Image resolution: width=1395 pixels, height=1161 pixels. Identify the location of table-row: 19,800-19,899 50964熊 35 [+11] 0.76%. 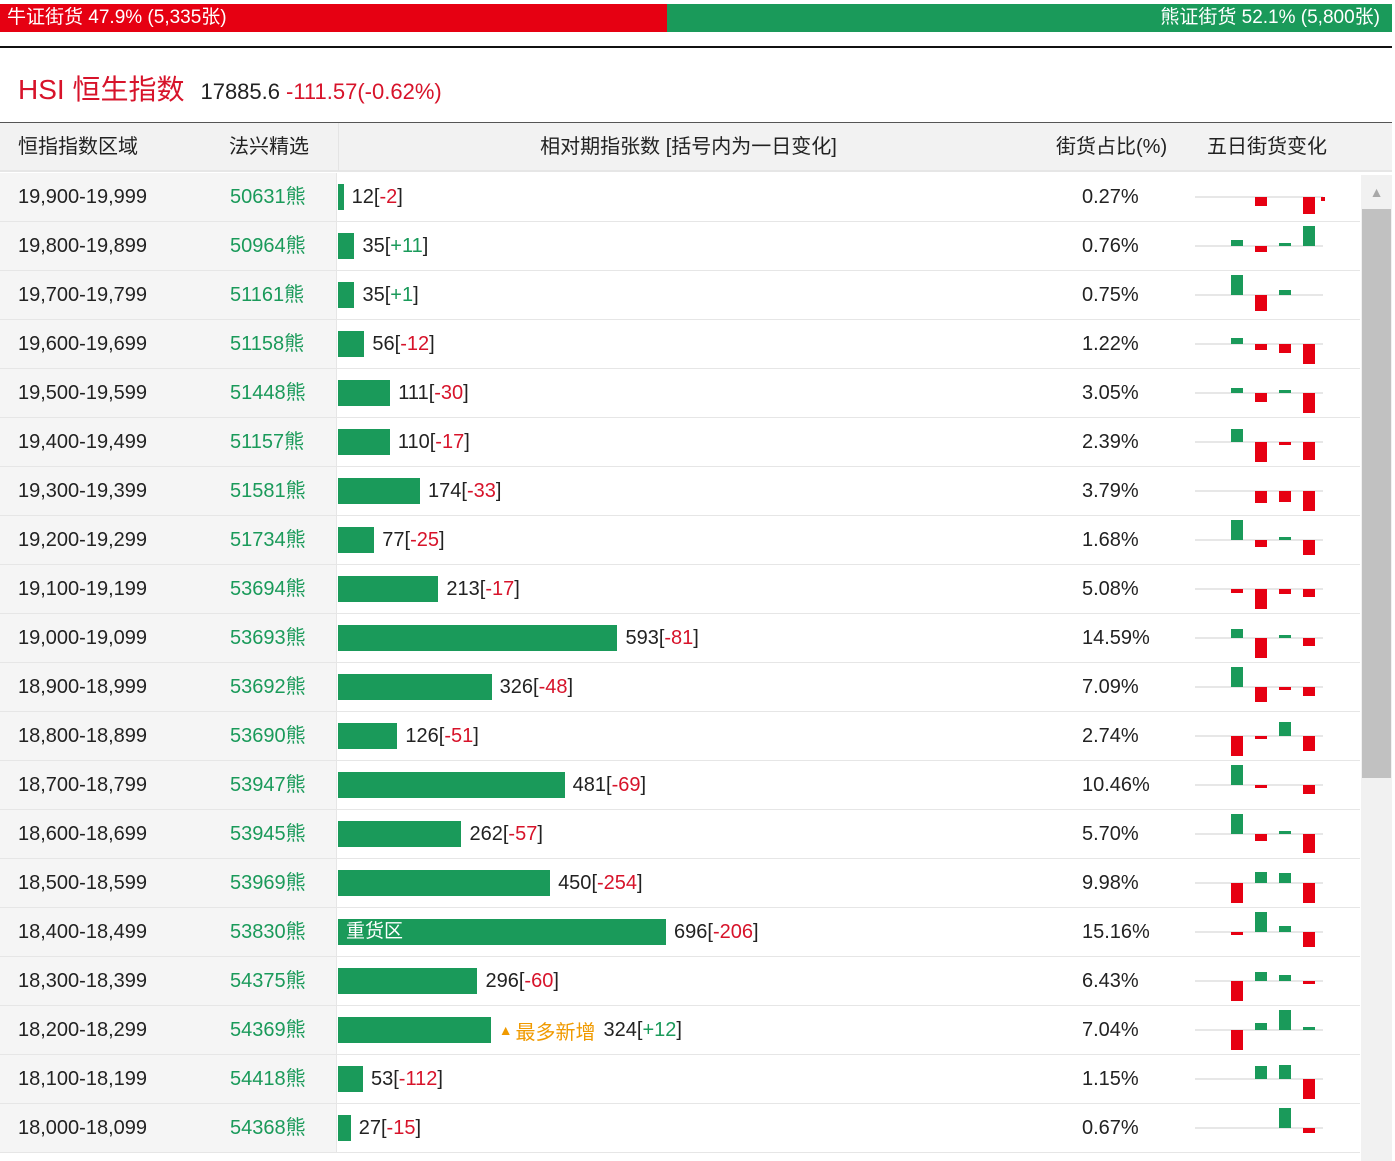
(680, 246).